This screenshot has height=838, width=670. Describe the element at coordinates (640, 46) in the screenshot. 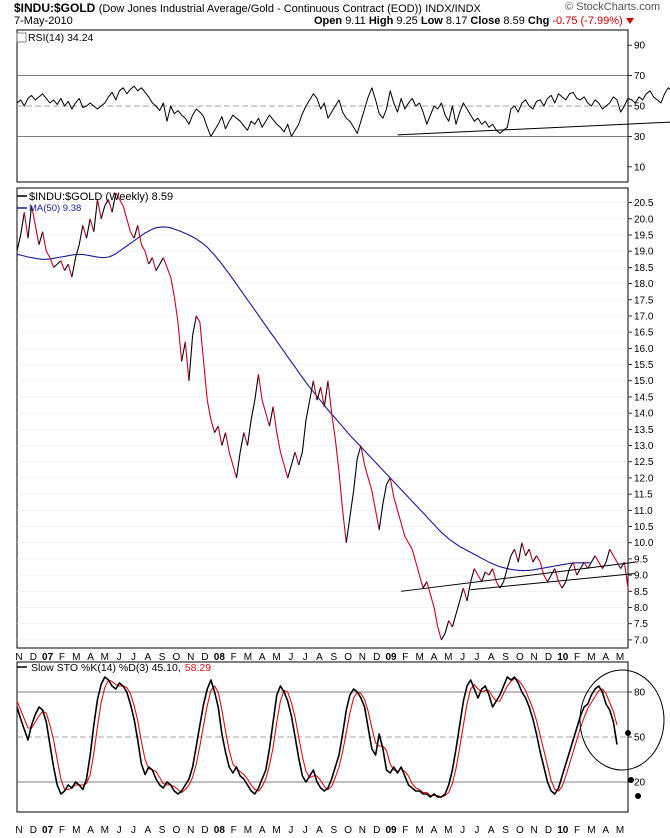

I see `rsi-y-tick-label: 90` at that location.